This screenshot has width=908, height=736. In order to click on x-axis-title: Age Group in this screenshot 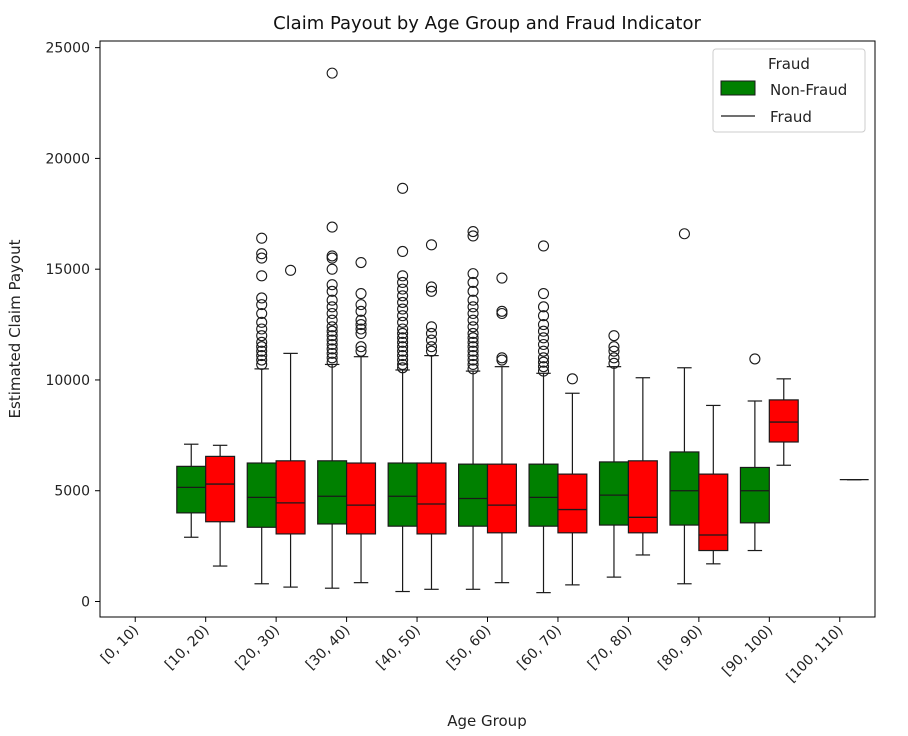, I will do `click(486, 721)`.